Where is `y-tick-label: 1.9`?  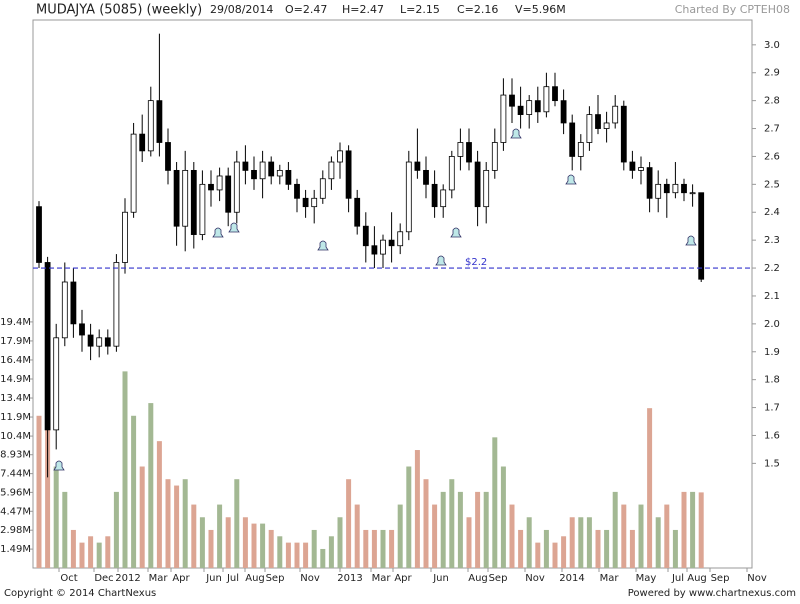 y-tick-label: 1.9 is located at coordinates (772, 352).